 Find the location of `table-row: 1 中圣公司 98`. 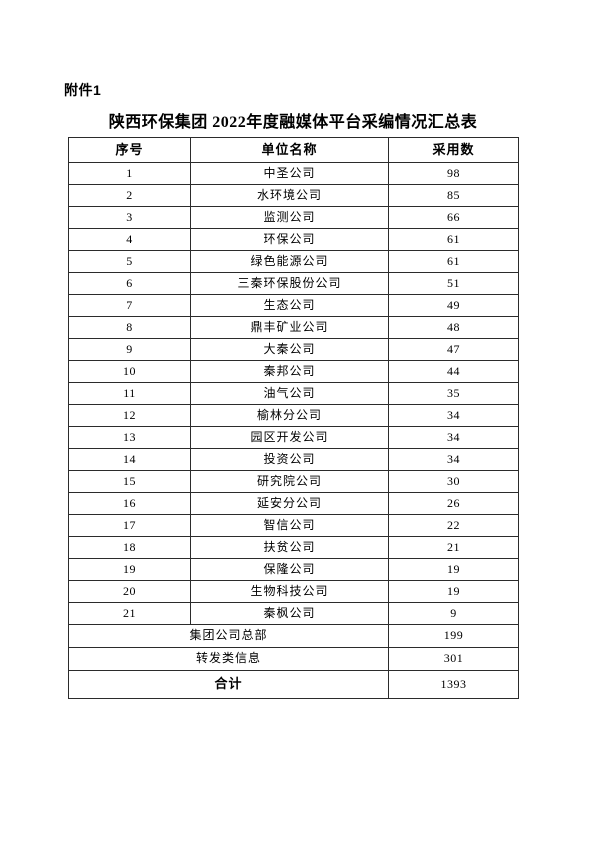

table-row: 1 中圣公司 98 is located at coordinates (293, 173).